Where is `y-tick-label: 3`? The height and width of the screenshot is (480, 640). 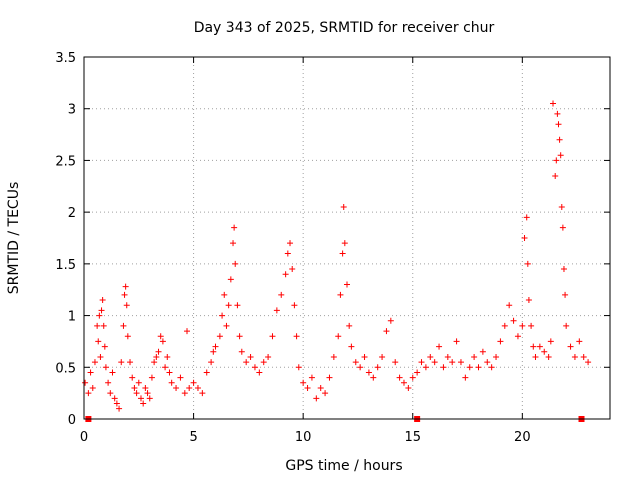
y-tick-label: 3 is located at coordinates (72, 110).